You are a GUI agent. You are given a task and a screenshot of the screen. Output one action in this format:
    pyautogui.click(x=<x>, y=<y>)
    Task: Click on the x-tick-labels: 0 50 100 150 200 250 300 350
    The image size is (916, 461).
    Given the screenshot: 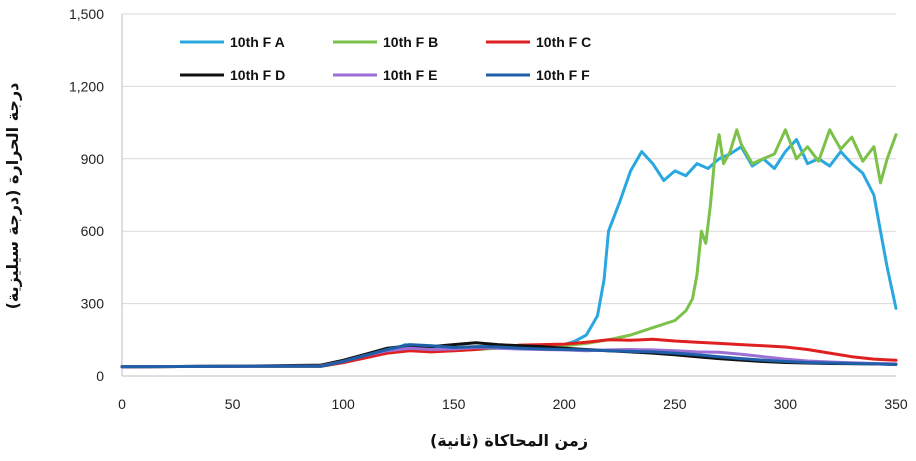 What is the action you would take?
    pyautogui.click(x=513, y=404)
    